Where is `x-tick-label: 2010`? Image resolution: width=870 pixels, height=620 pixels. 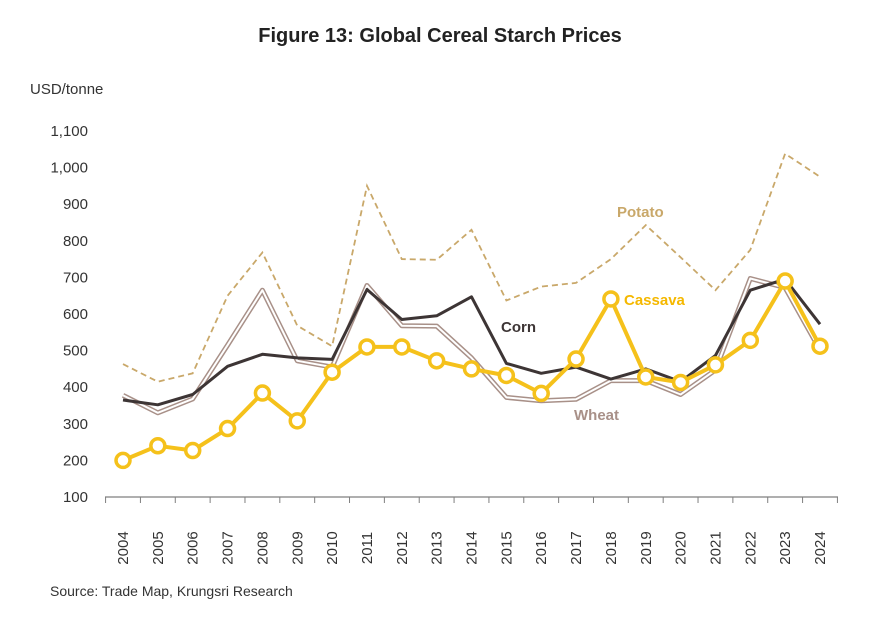 x-tick-label: 2010 is located at coordinates (332, 547).